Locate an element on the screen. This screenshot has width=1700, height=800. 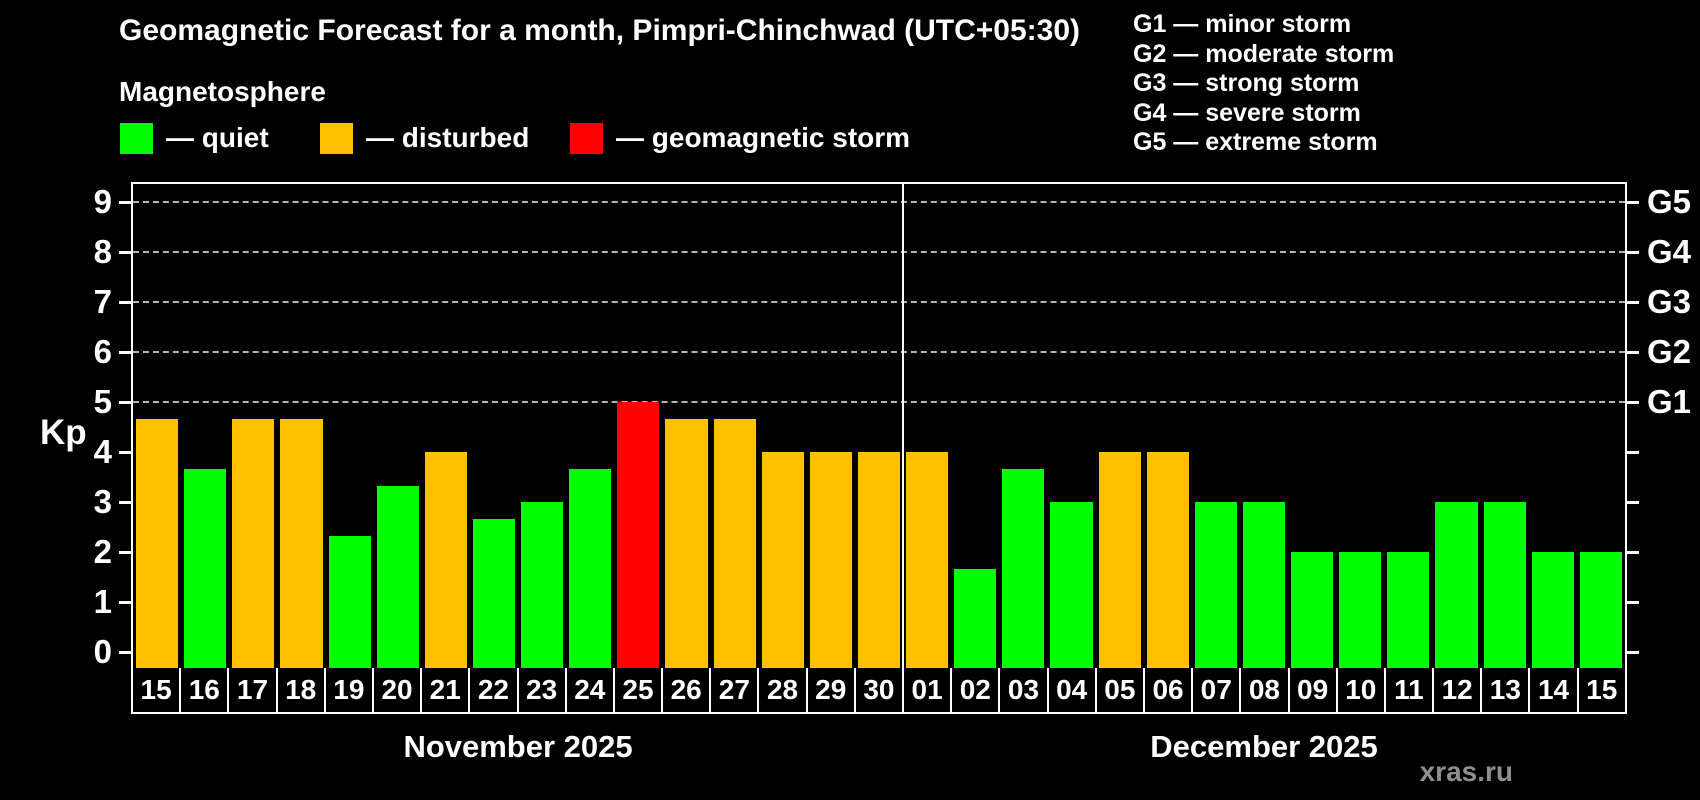
date-cell: 12 is located at coordinates (1458, 691).